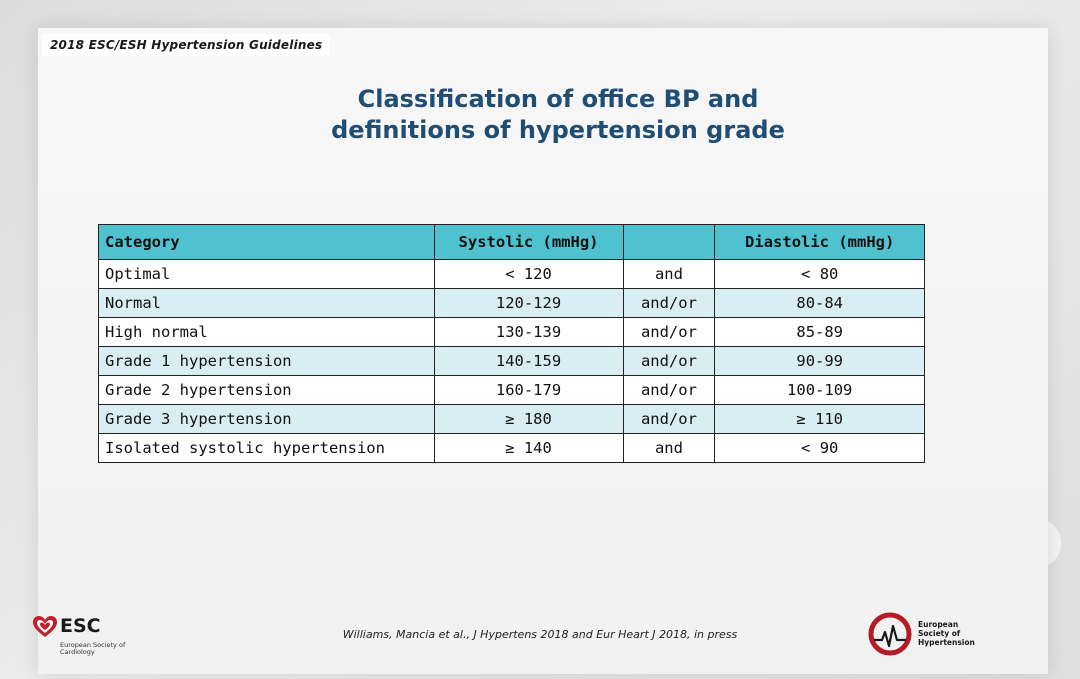 Image resolution: width=1080 pixels, height=679 pixels. I want to click on cell-systolic: 160-179, so click(528, 390).